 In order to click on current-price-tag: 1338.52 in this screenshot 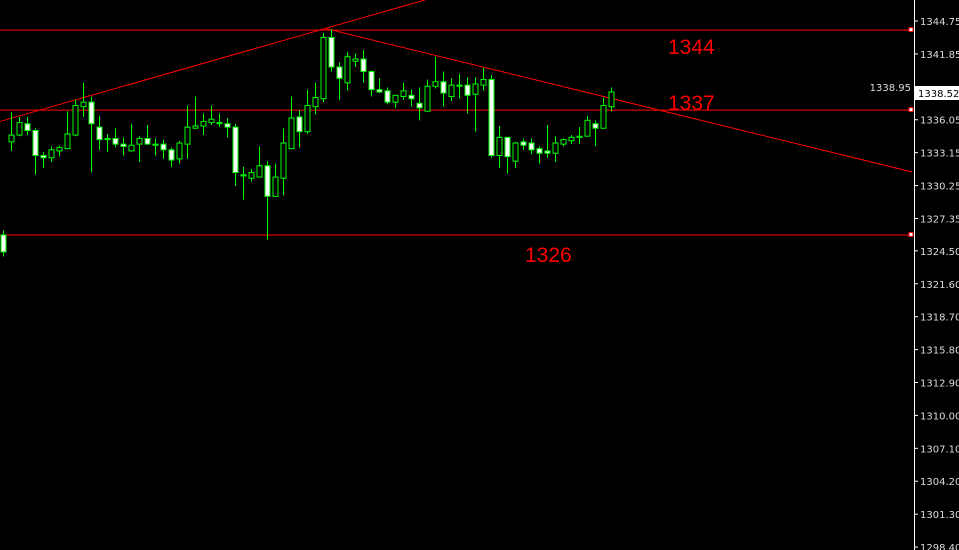, I will do `click(936, 93)`.